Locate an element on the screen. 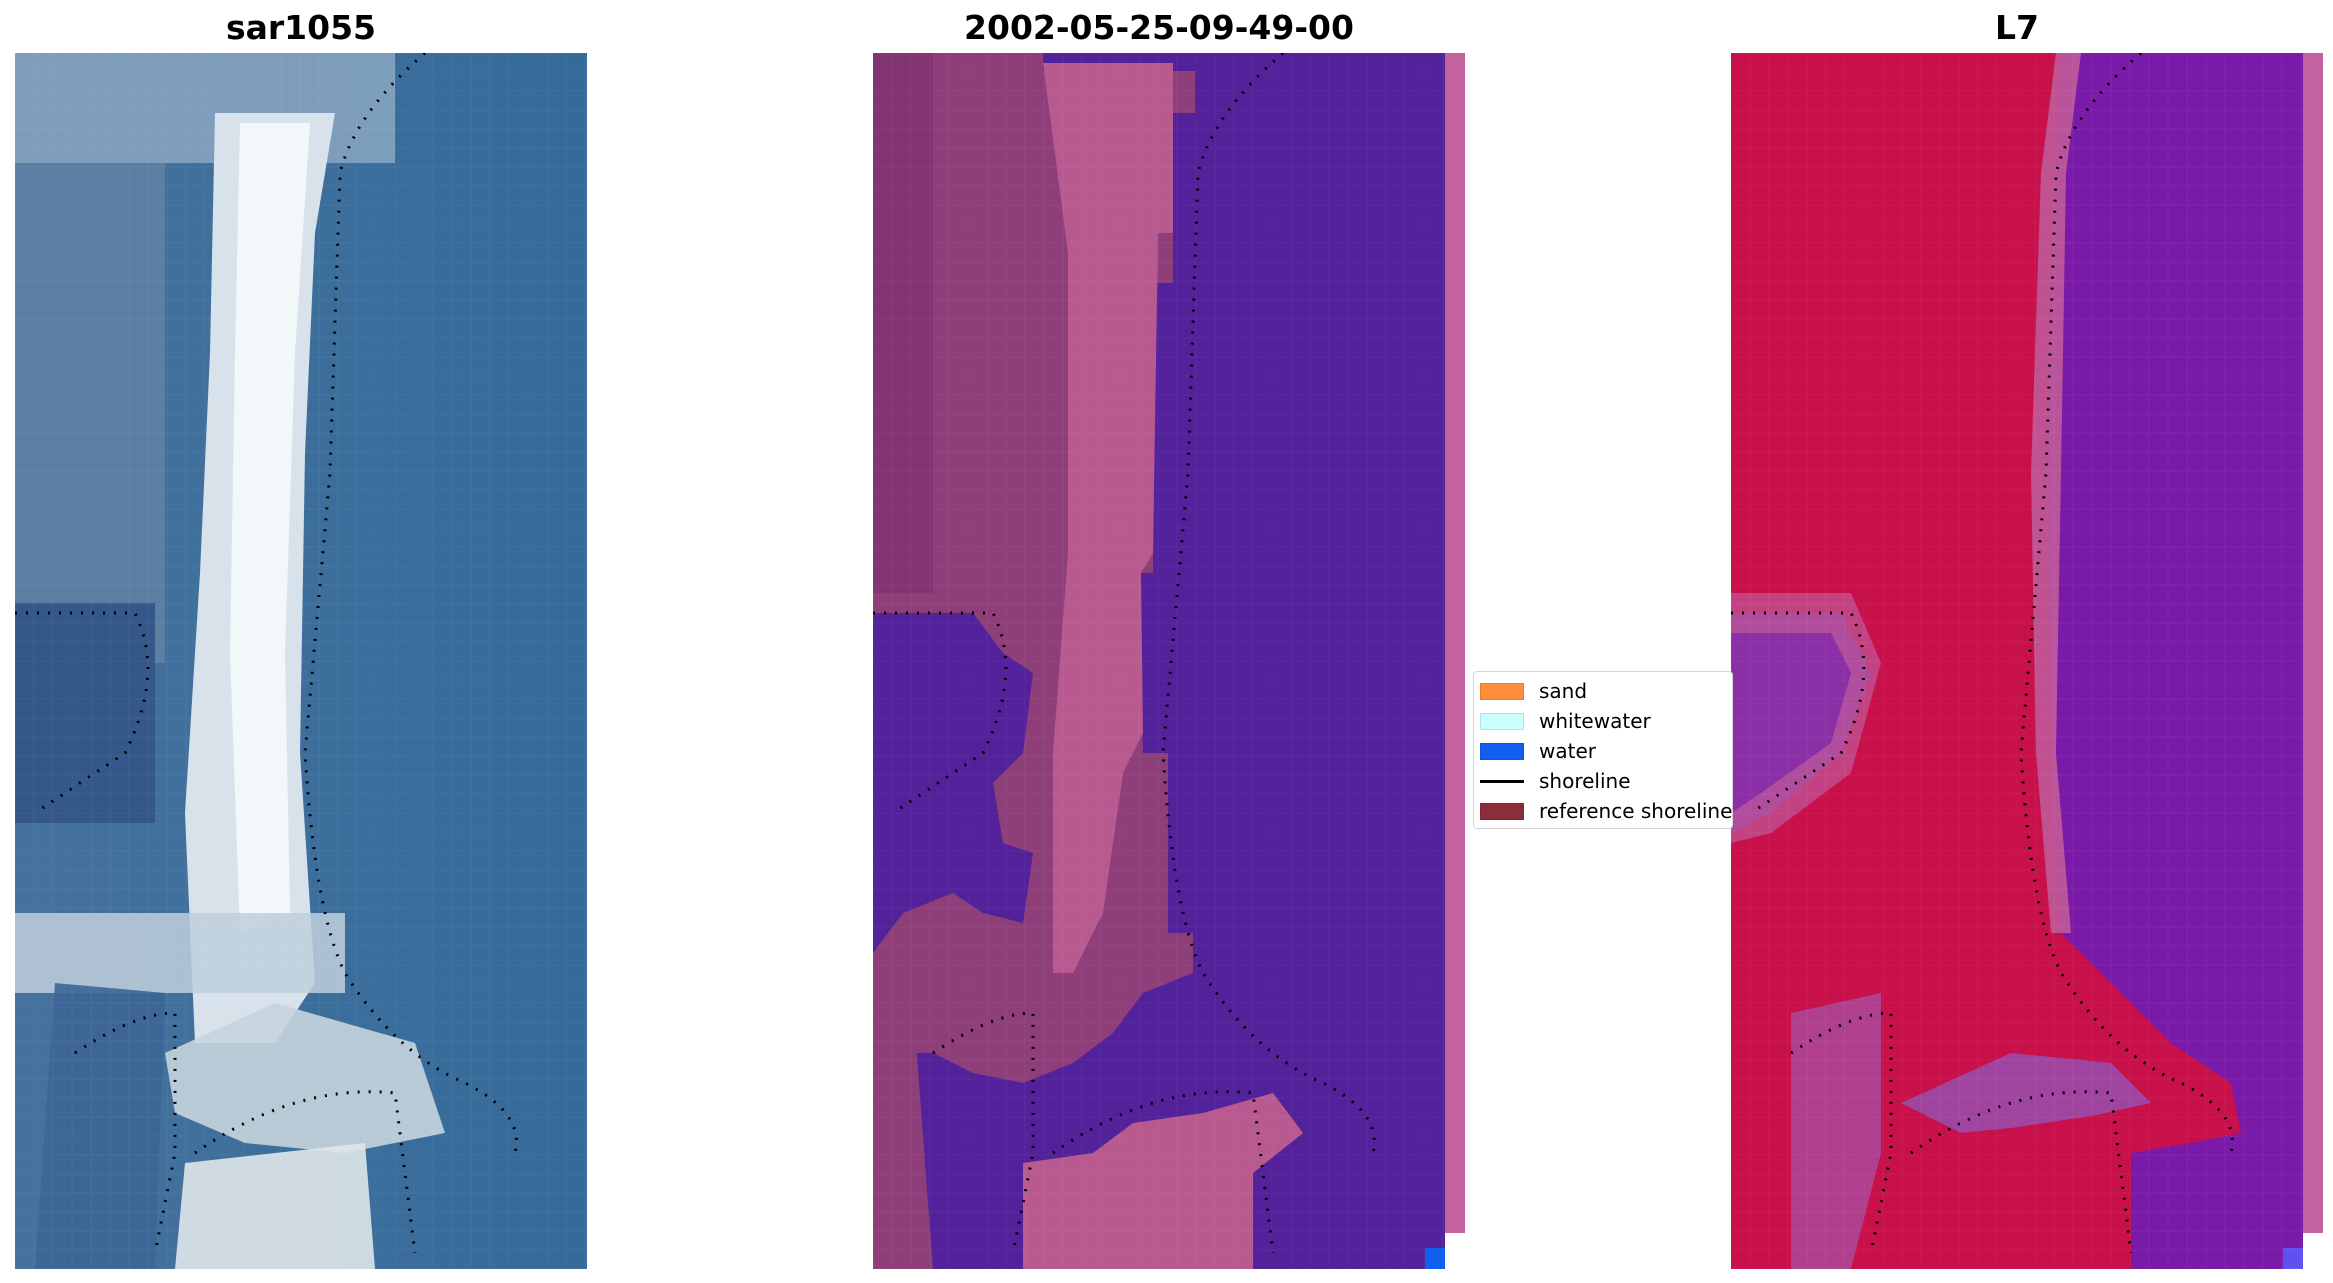 This screenshot has width=2333, height=1283. water-swatch is located at coordinates (1502, 751).